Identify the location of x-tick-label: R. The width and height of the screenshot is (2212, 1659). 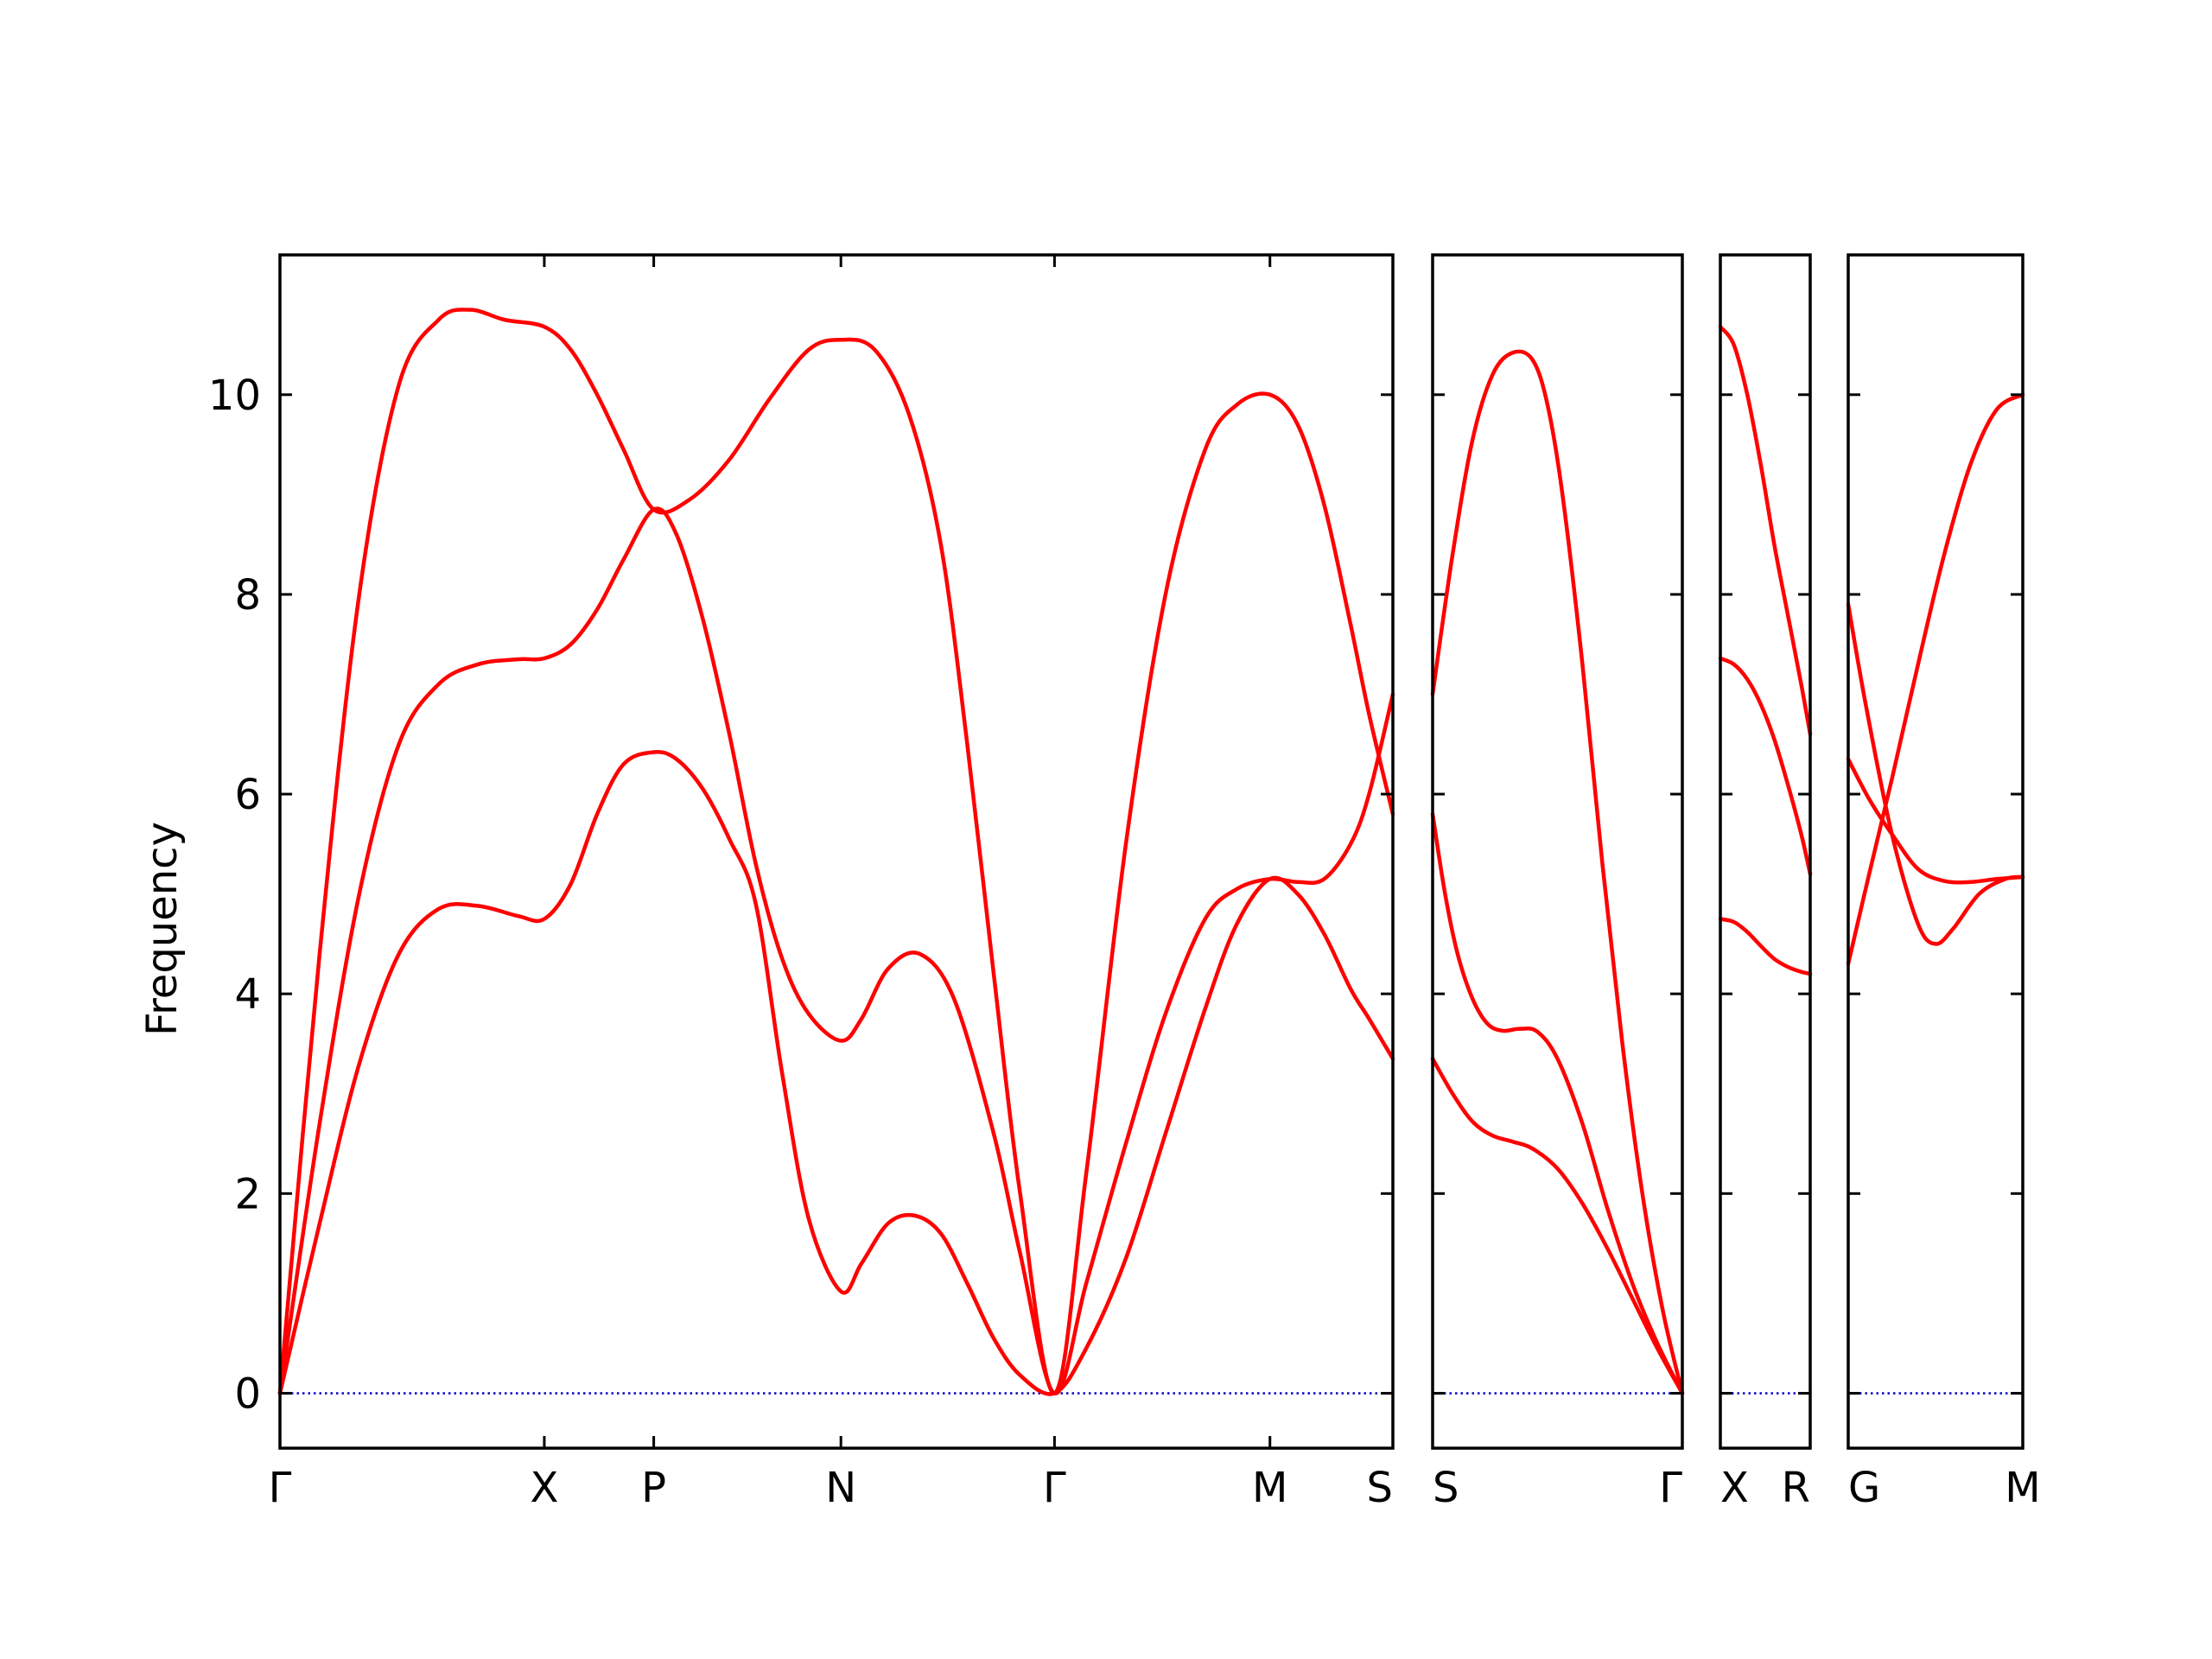
(1796, 1488).